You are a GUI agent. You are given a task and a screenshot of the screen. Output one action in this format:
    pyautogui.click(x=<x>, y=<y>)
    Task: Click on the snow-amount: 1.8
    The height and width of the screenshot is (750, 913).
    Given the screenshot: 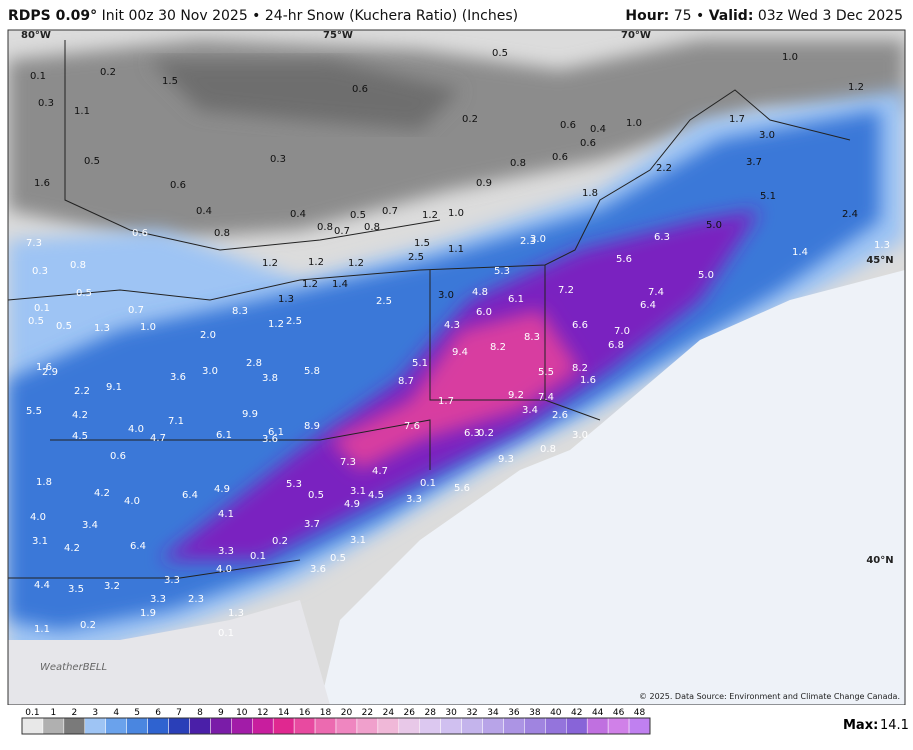 What is the action you would take?
    pyautogui.click(x=44, y=482)
    